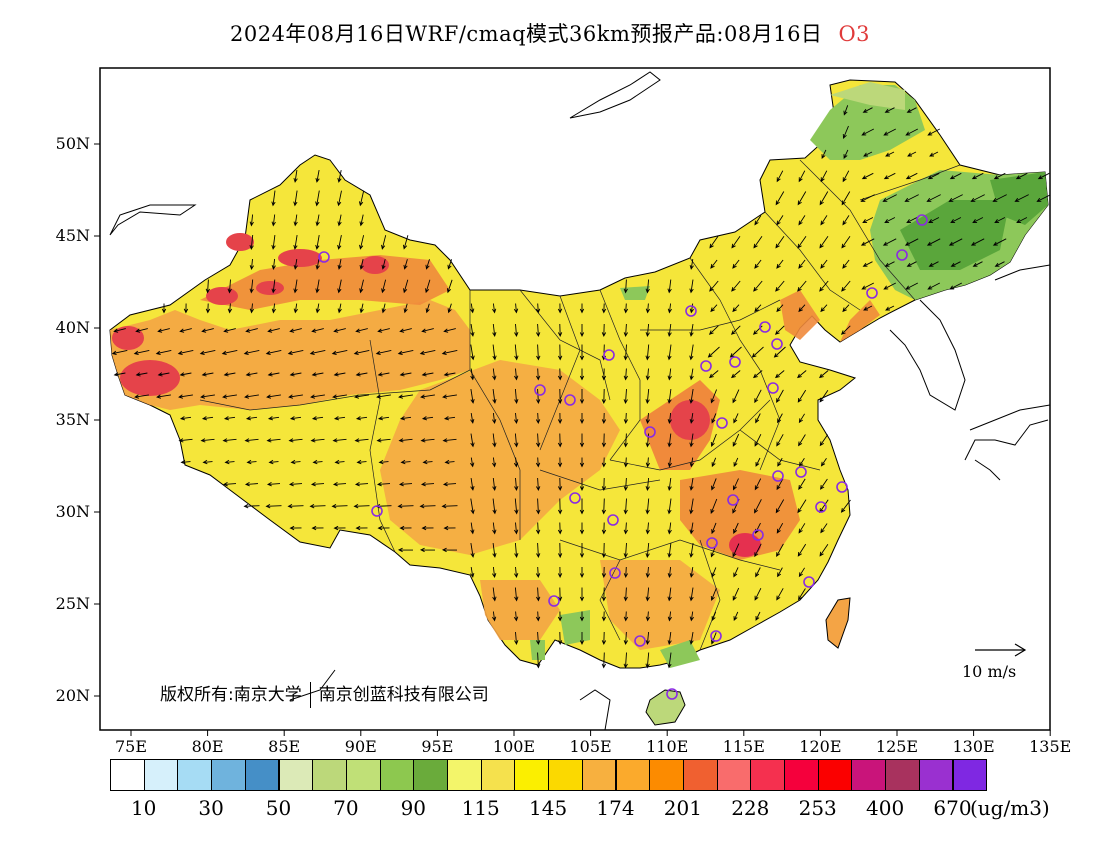 The width and height of the screenshot is (1100, 850). I want to click on colorbar-label: 10, so click(143, 808).